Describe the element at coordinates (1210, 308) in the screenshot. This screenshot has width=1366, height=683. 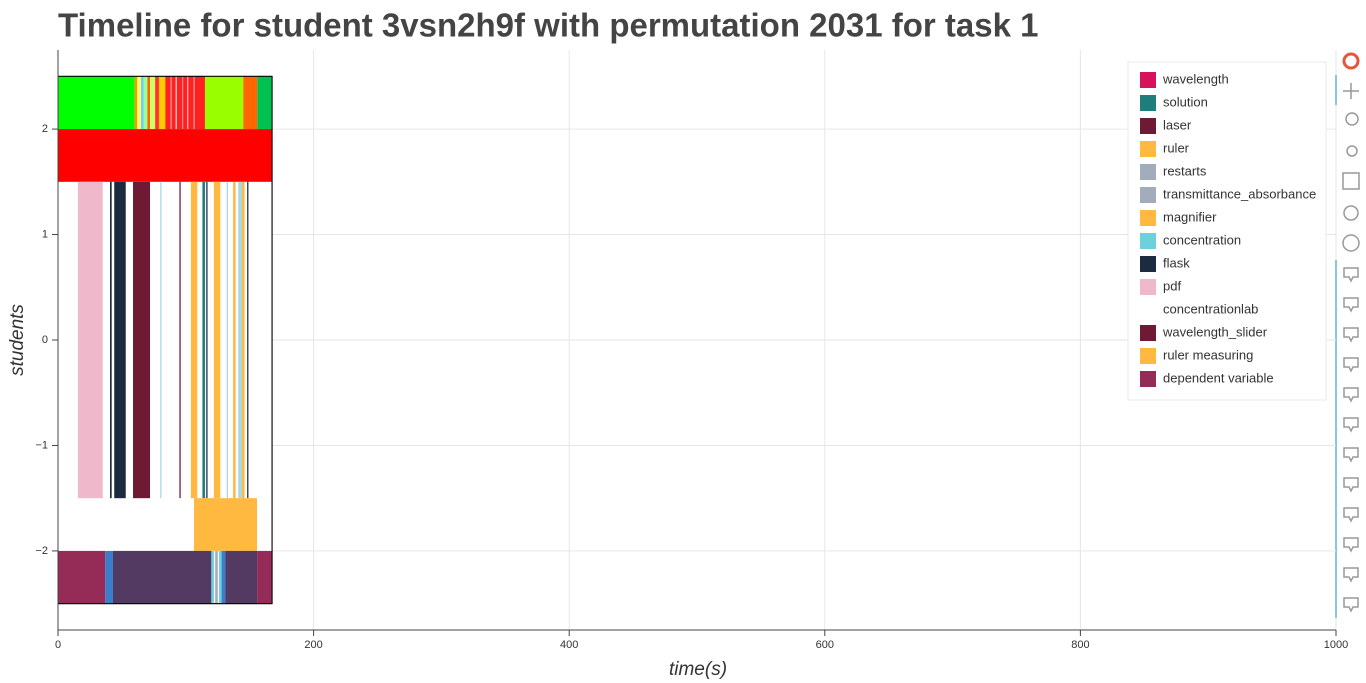
I see `legend-label: concentrationlab` at that location.